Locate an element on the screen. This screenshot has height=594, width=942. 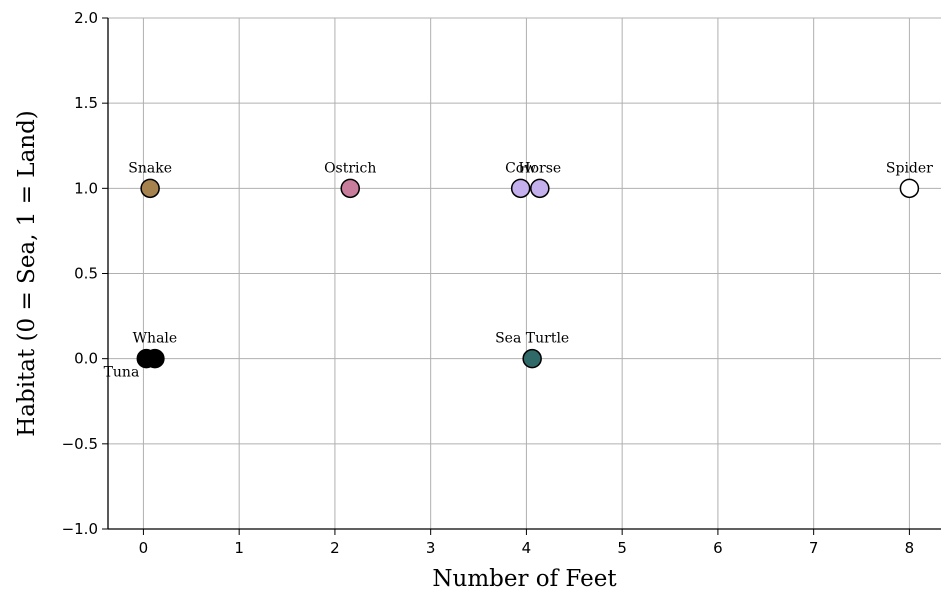
y-axis-title: Habitat (0 = Sea, 1 = Land) is located at coordinates (27, 273).